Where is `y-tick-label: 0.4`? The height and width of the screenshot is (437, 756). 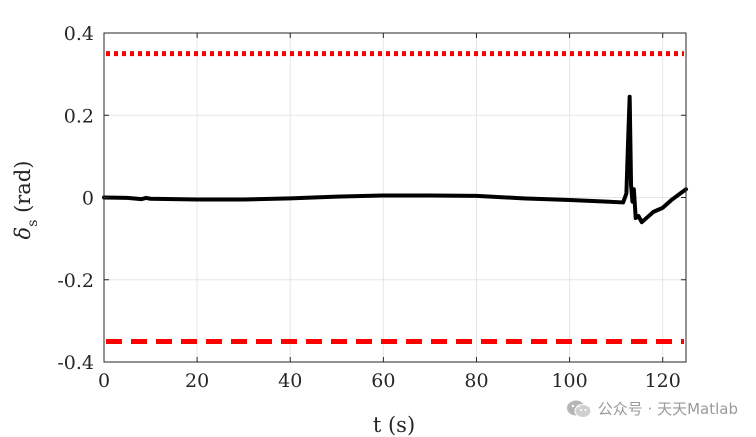
y-tick-label: 0.4 is located at coordinates (79, 34).